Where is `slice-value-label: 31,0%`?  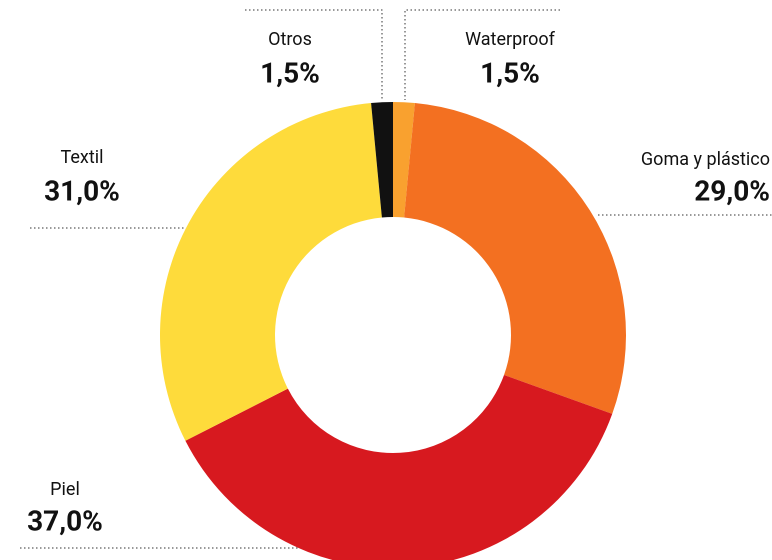 slice-value-label: 31,0% is located at coordinates (82, 190).